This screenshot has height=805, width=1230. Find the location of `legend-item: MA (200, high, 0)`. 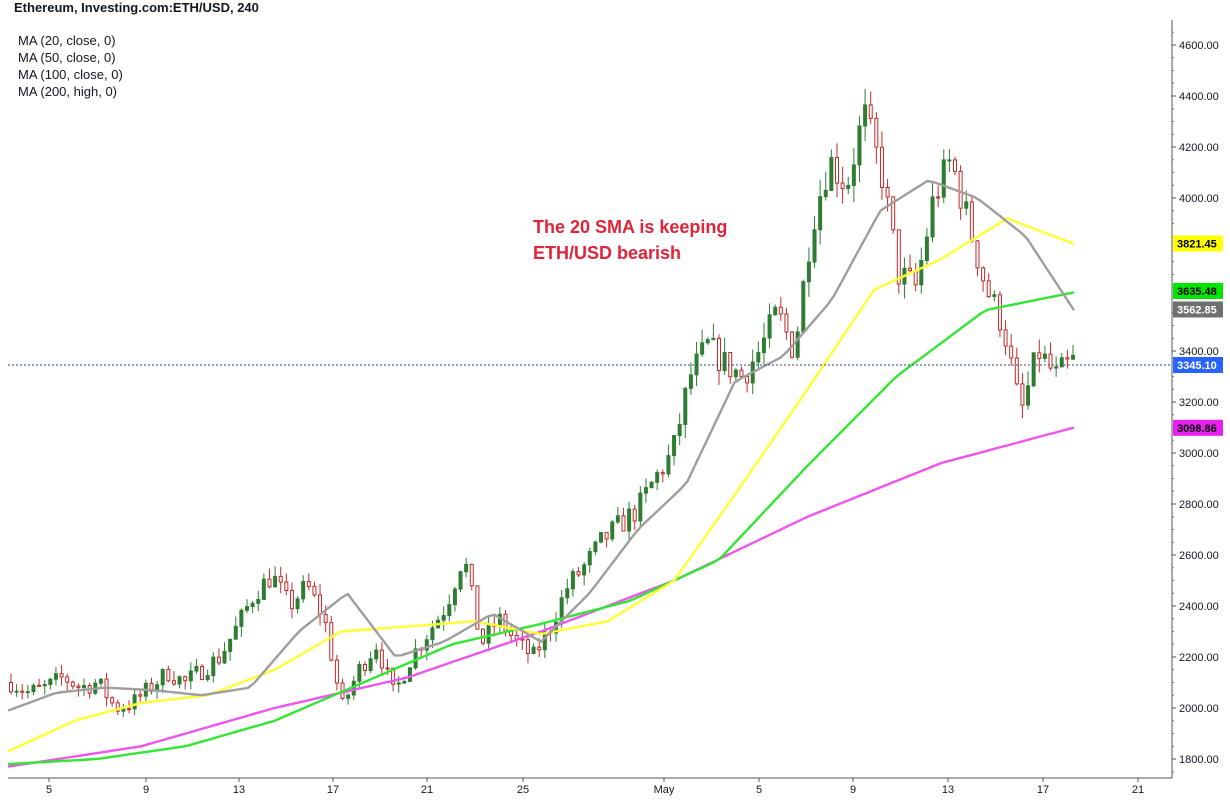

legend-item: MA (200, high, 0) is located at coordinates (67, 91).